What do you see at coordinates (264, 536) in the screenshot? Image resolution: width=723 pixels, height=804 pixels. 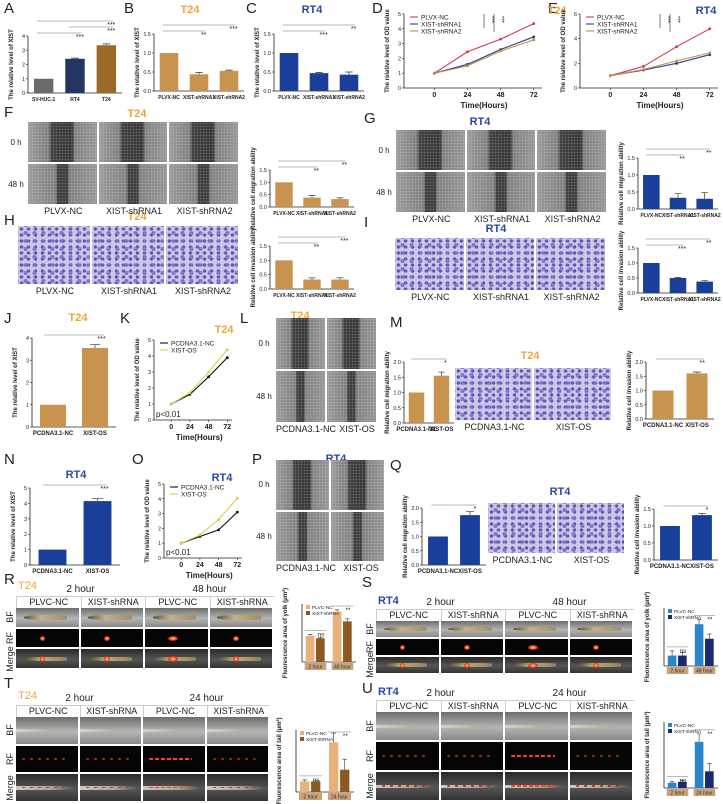 I see `row-label-text: 48 h` at bounding box center [264, 536].